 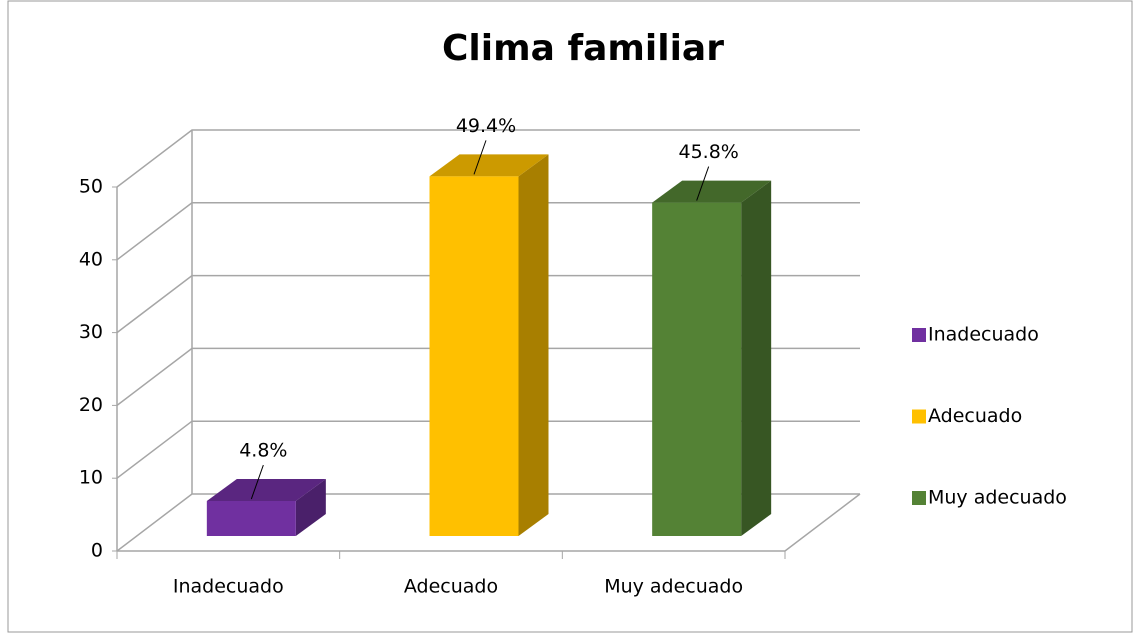 I want to click on data-label: 4.8%, so click(x=263, y=451).